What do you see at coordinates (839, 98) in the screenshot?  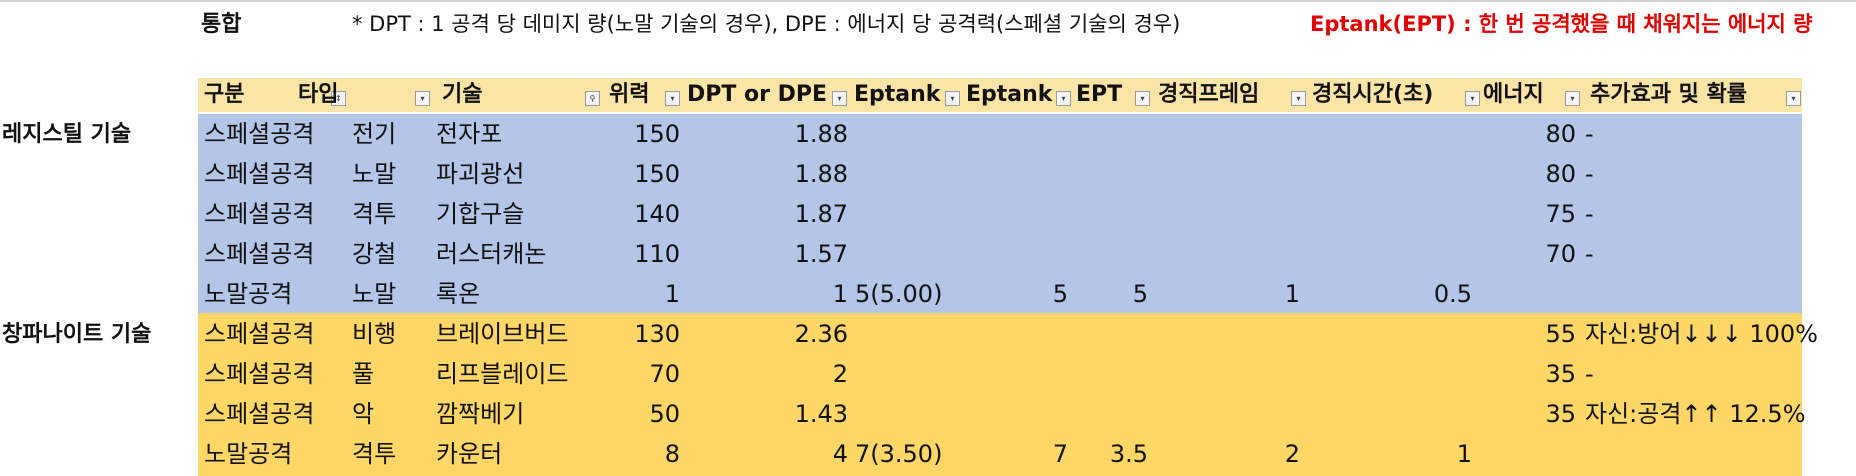 I see `filter-button-dpt: ▾` at bounding box center [839, 98].